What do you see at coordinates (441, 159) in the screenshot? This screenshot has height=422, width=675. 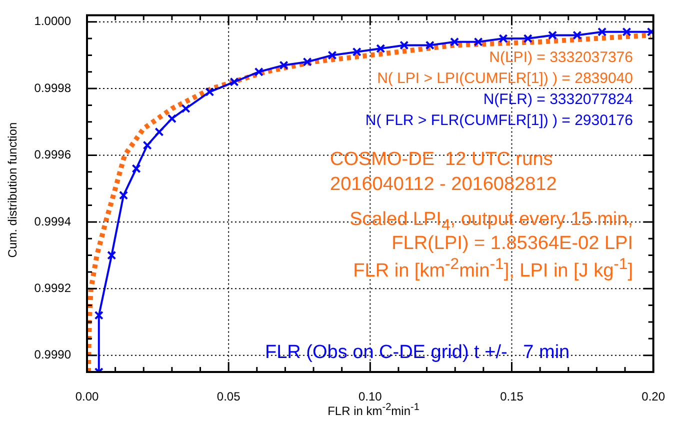 I see `annotation: COSMO-DE 12 UTC runs` at bounding box center [441, 159].